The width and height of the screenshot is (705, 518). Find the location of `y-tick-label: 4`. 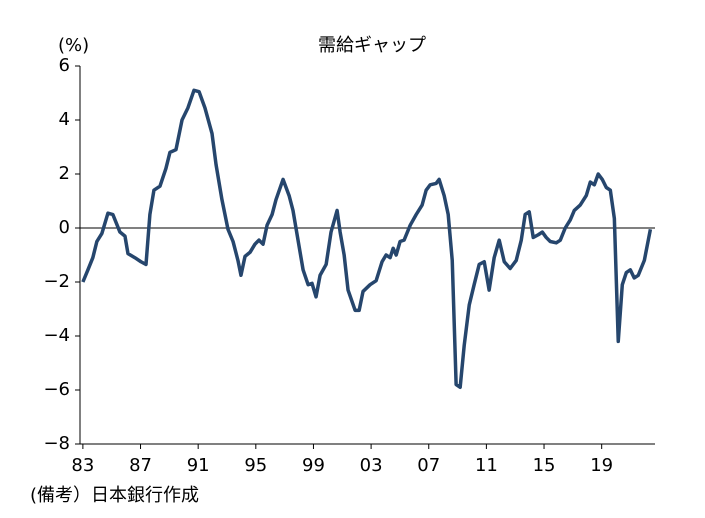

y-tick-label: 4 is located at coordinates (64, 119).